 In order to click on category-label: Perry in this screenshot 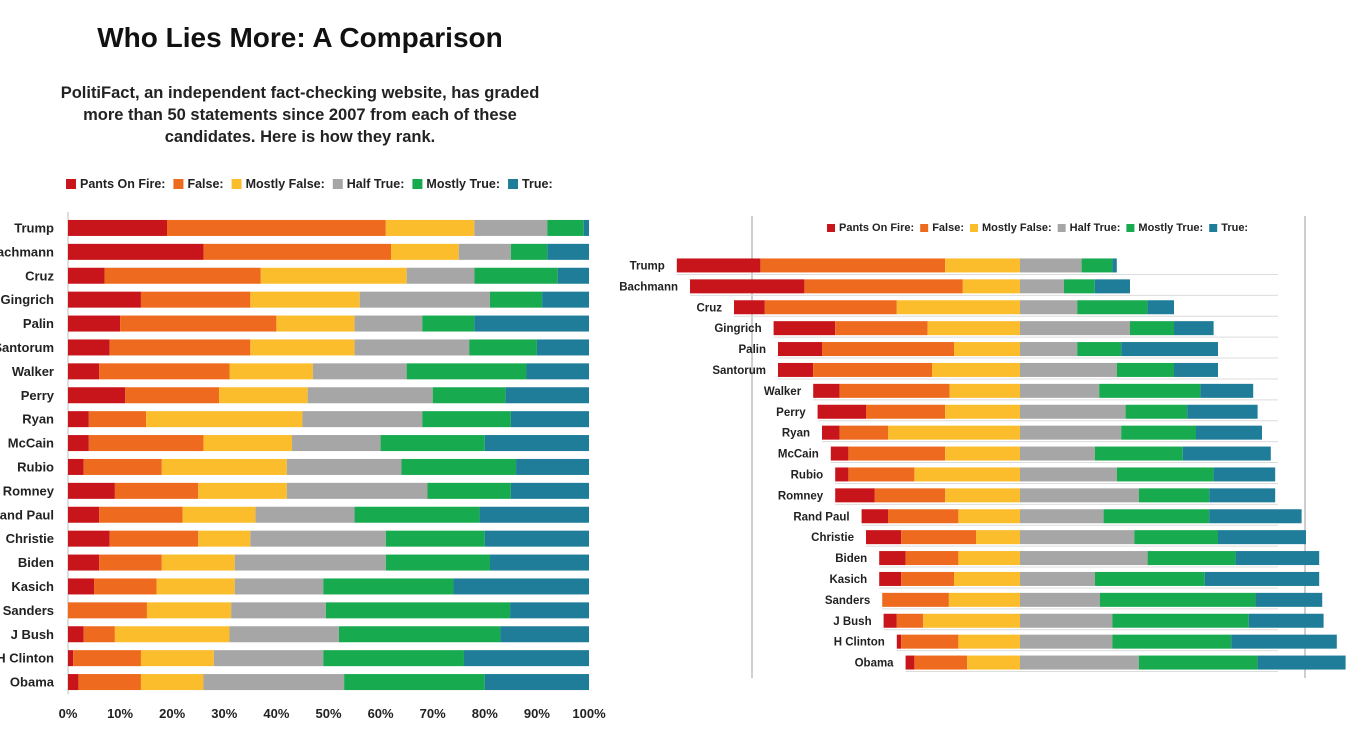, I will do `click(791, 413)`.